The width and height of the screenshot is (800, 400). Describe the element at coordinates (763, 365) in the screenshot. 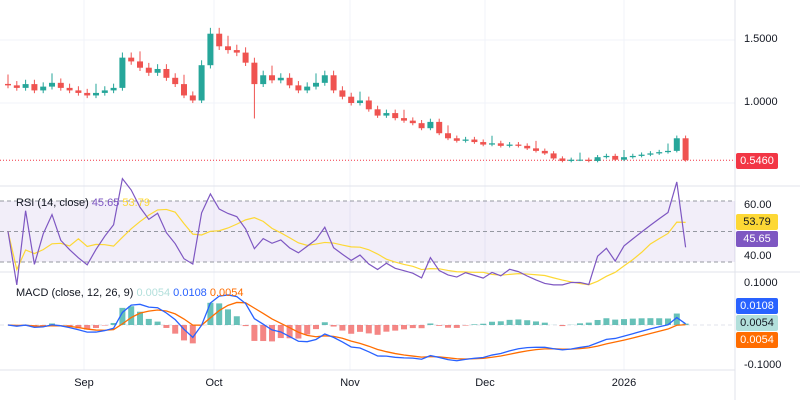

I see `macd-tick: -0.1000` at that location.